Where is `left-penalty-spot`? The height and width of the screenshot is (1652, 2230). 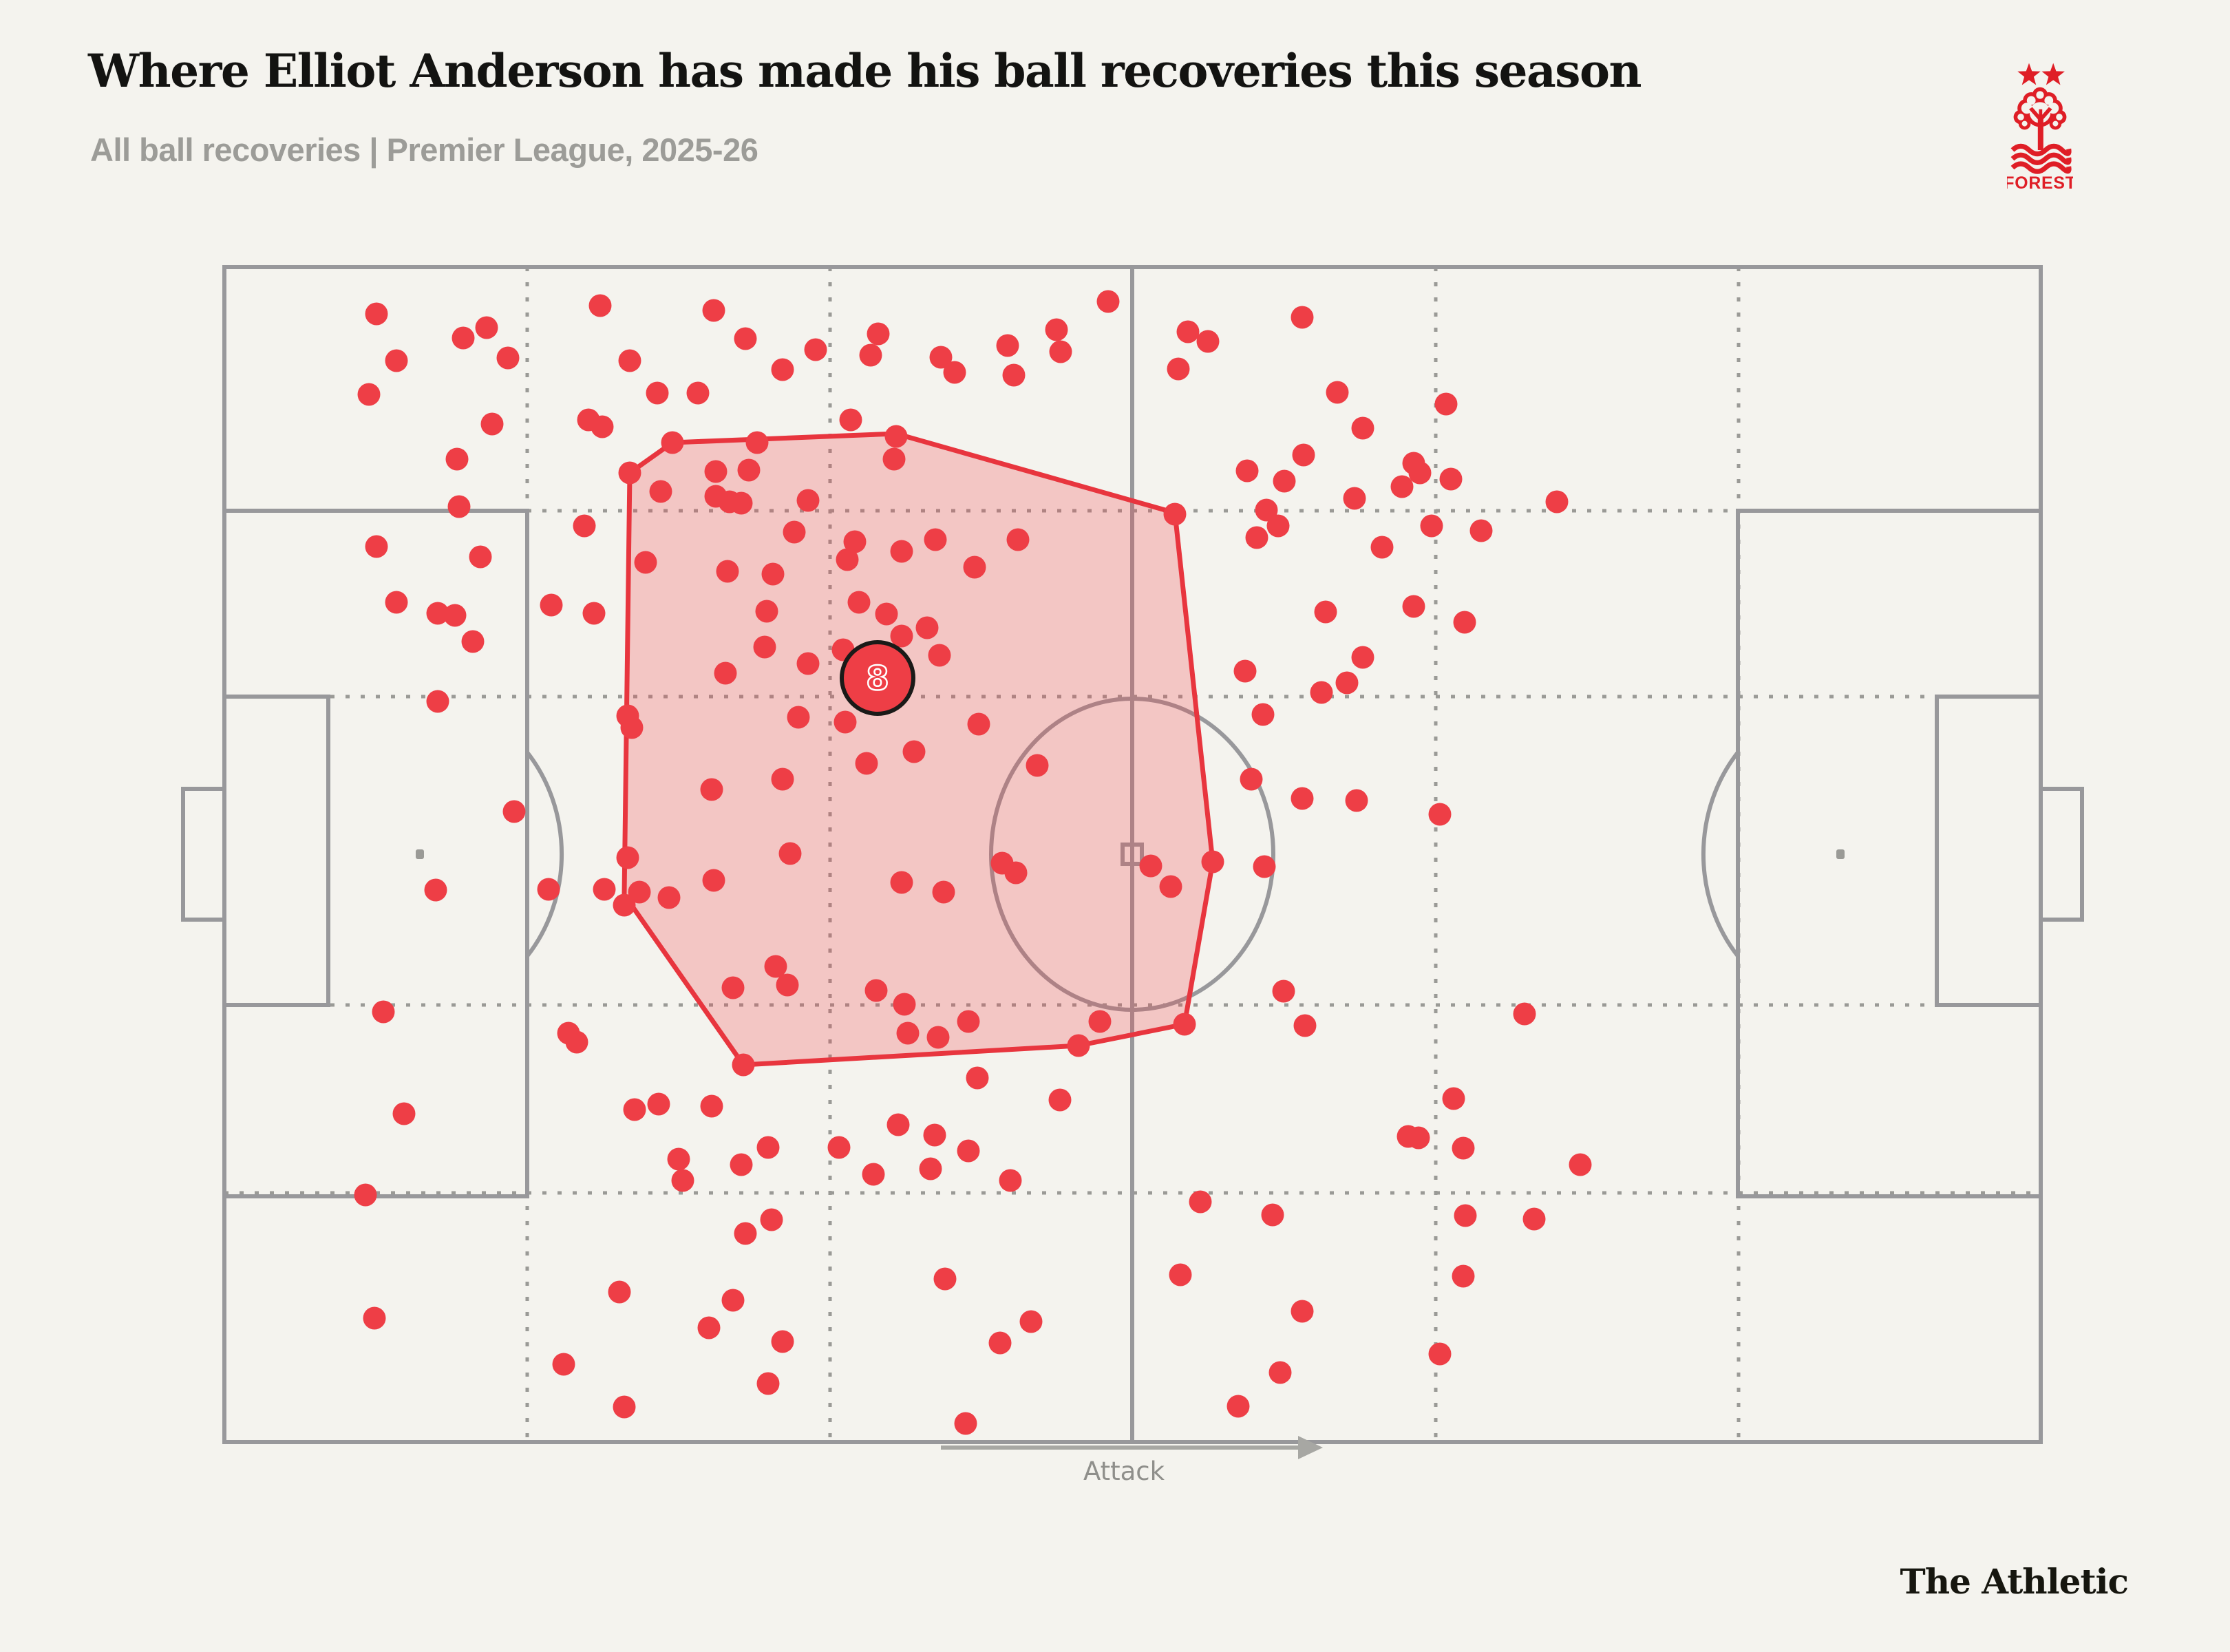 left-penalty-spot is located at coordinates (420, 854).